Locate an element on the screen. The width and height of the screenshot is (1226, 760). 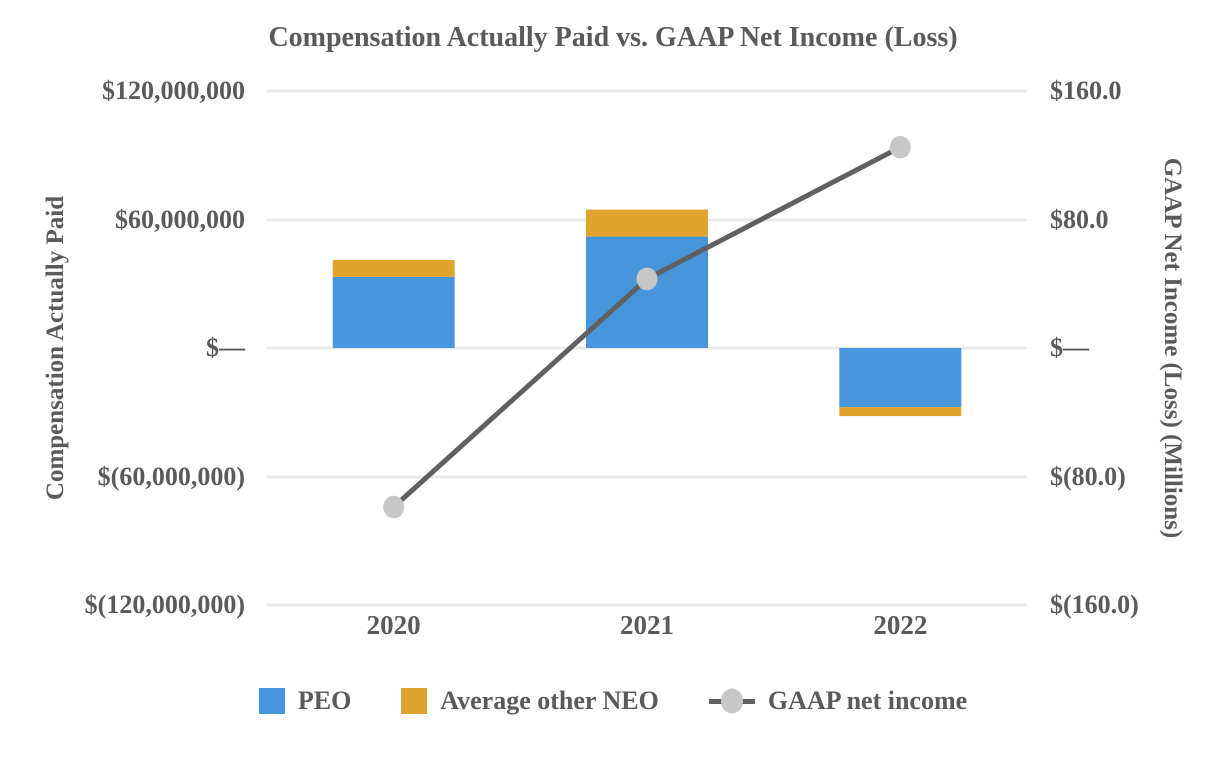
peo-swatch-icon is located at coordinates (271, 701).